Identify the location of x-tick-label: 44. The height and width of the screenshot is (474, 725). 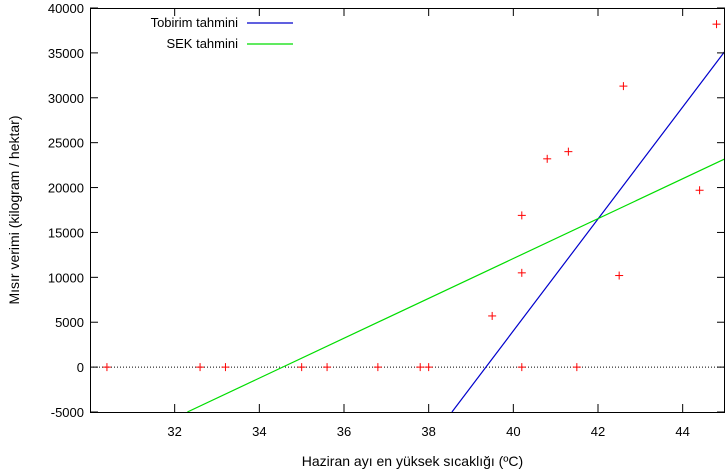
(682, 431).